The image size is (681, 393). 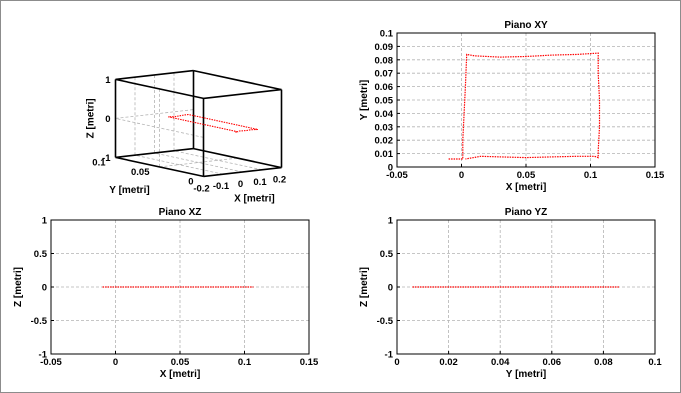 What do you see at coordinates (309, 362) in the screenshot?
I see `xz-x-tick-label: 0.15` at bounding box center [309, 362].